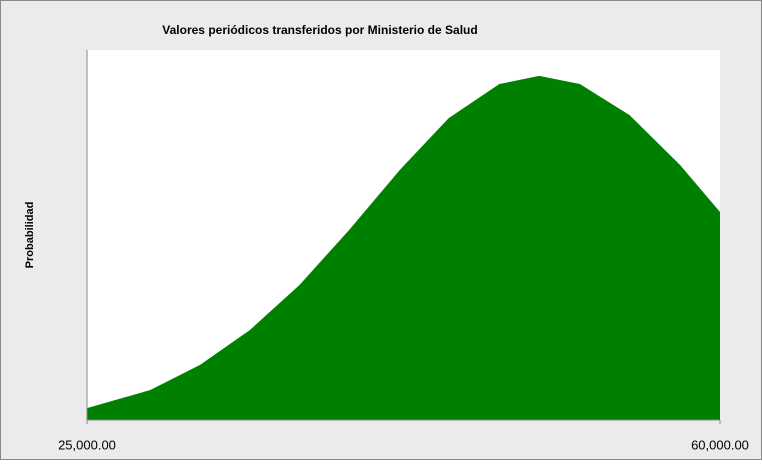  Describe the element at coordinates (87, 444) in the screenshot. I see `x-tick-label: 25,000.00` at that location.